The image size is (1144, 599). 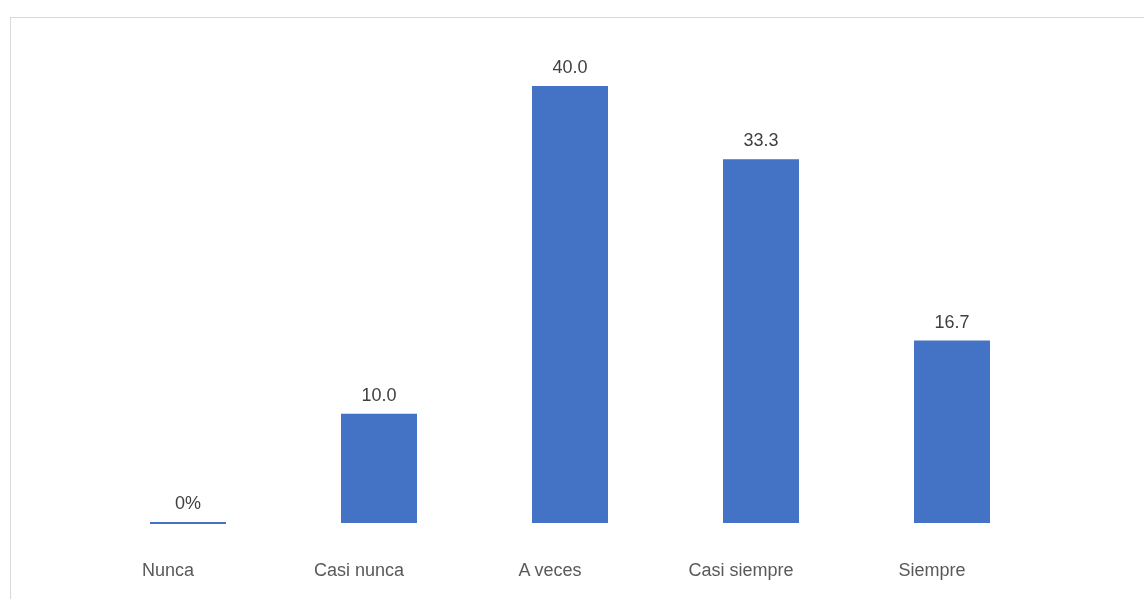 What do you see at coordinates (932, 570) in the screenshot?
I see `x-tick-label: Siempre` at bounding box center [932, 570].